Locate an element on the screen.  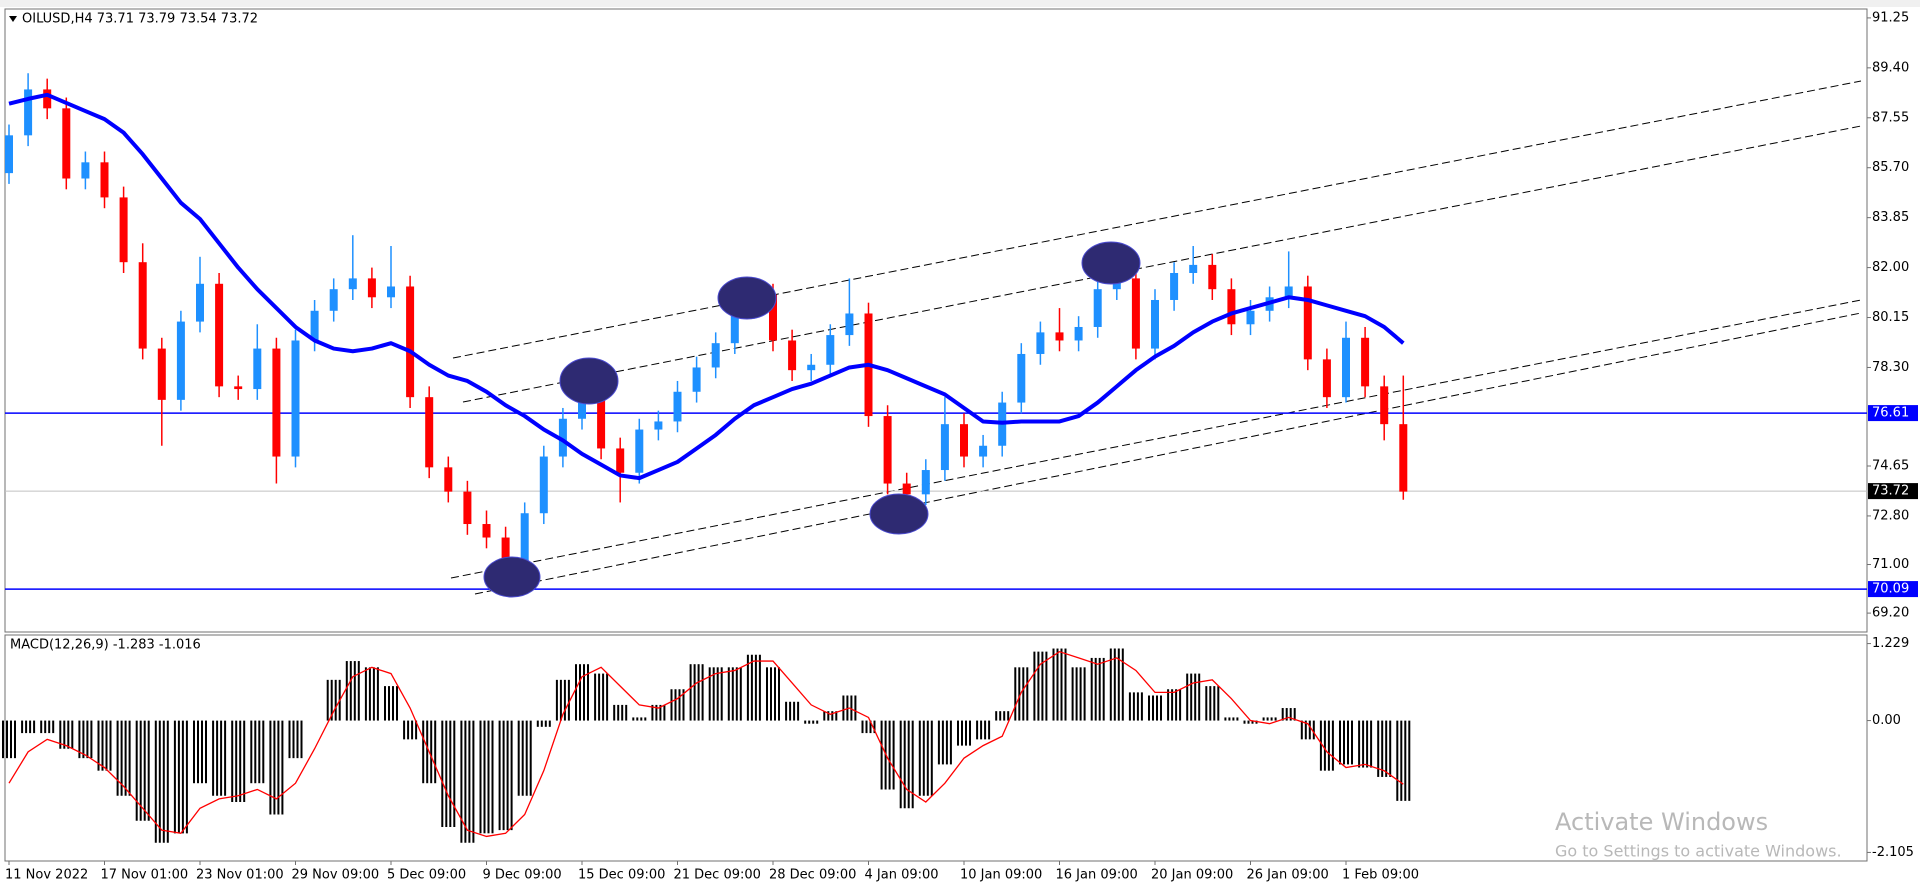
last-price-label: 73.72 is located at coordinates (1890, 491).